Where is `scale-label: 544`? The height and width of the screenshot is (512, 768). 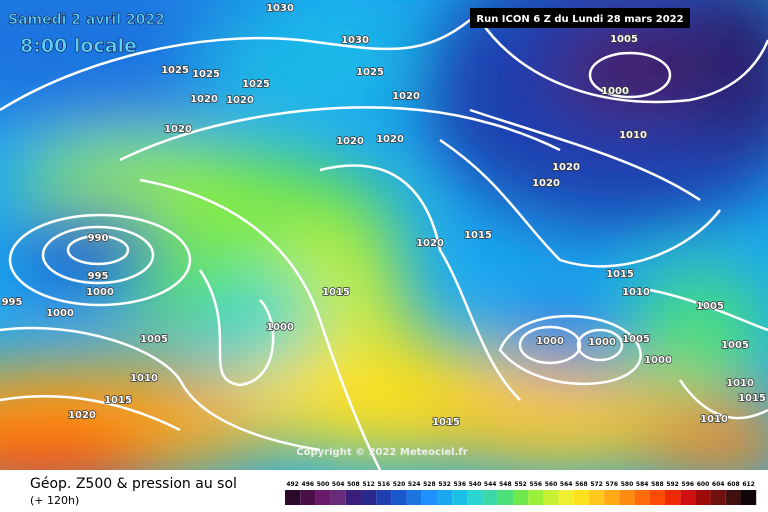 scale-label: 544 is located at coordinates (490, 484).